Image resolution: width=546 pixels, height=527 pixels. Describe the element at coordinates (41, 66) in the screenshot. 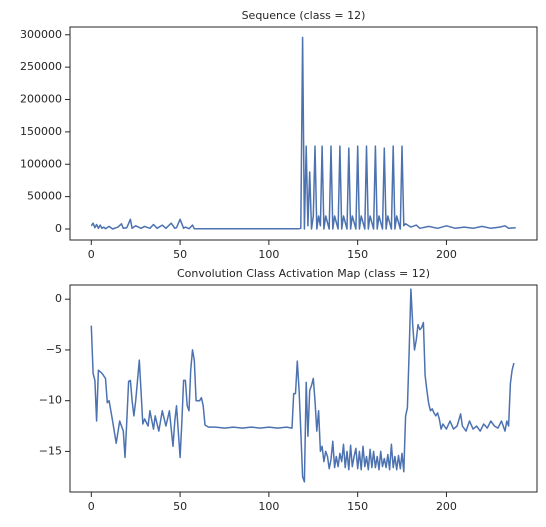

I see `y-tick-label: 250000` at that location.